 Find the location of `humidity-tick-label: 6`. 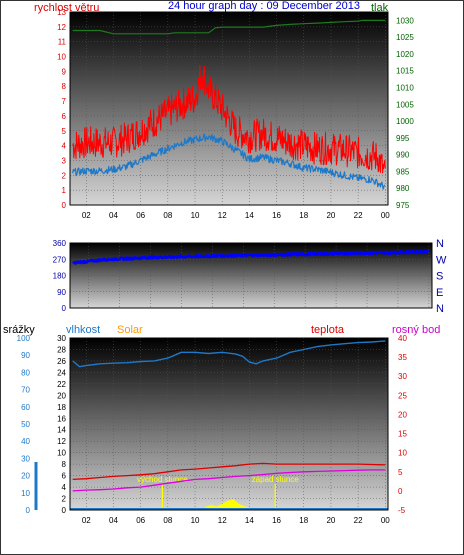

humidity-tick-label: 6 is located at coordinates (64, 476).